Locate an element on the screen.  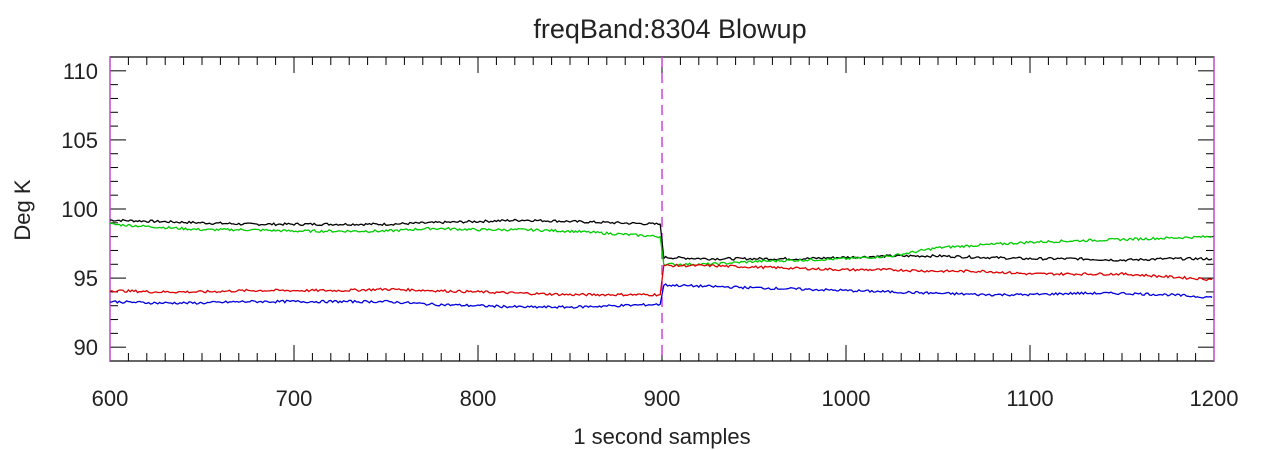
y-tick-label: 110 is located at coordinates (80, 71).